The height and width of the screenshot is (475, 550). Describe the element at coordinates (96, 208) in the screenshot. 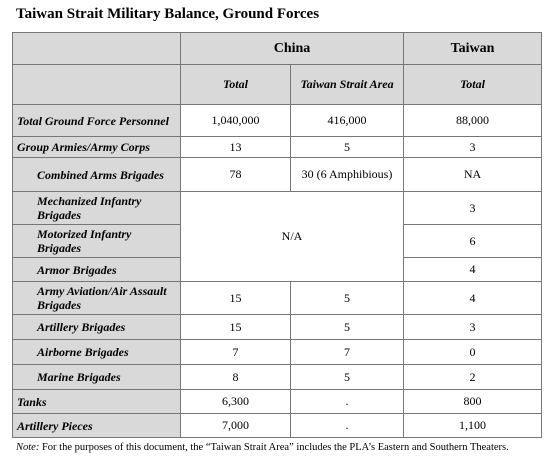

I see `row-label-mechanized: Mechanized Infantry Brigades` at that location.